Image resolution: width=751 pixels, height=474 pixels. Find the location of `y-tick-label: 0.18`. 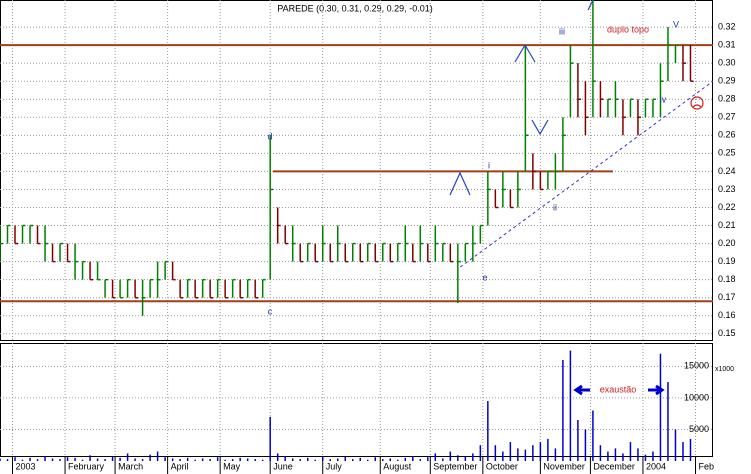

y-tick-label: 0.18 is located at coordinates (727, 279).